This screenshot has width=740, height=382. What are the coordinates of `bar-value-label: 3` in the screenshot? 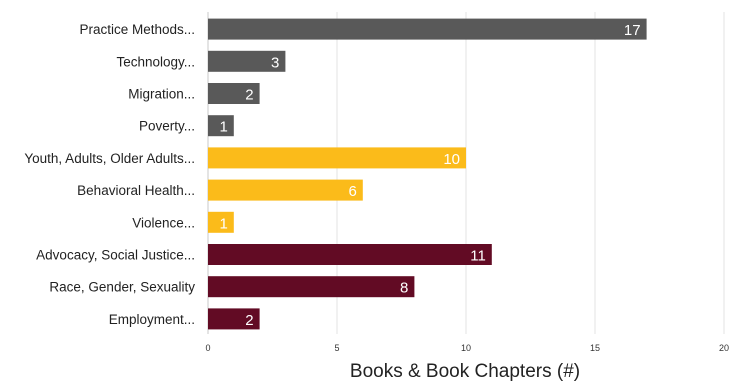 It's located at (275, 62).